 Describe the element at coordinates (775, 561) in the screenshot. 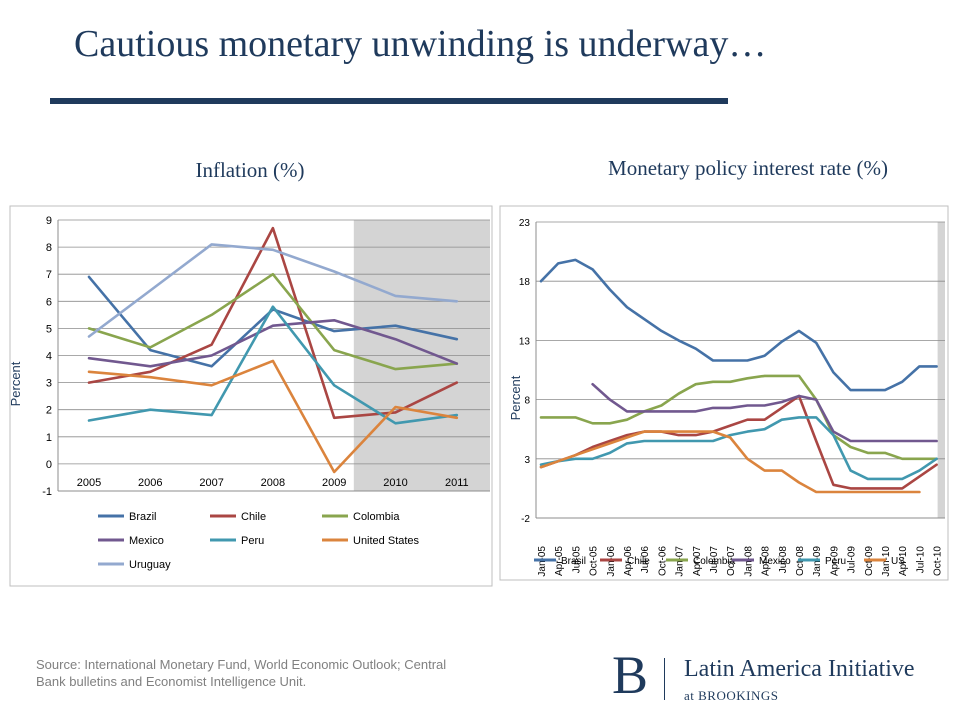

I see `policy-legend-label-mexico: Mexico` at that location.